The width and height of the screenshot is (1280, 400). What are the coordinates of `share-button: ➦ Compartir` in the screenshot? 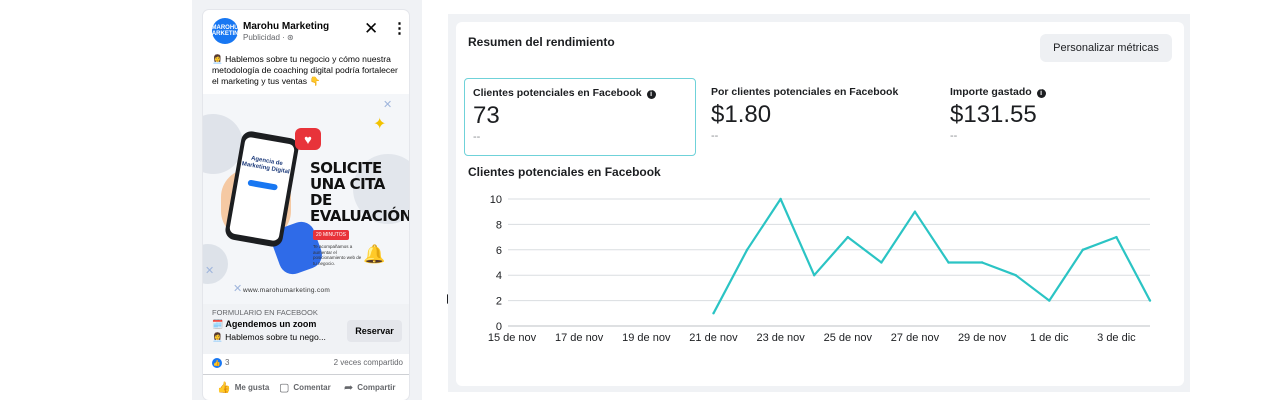 It's located at (369, 387).